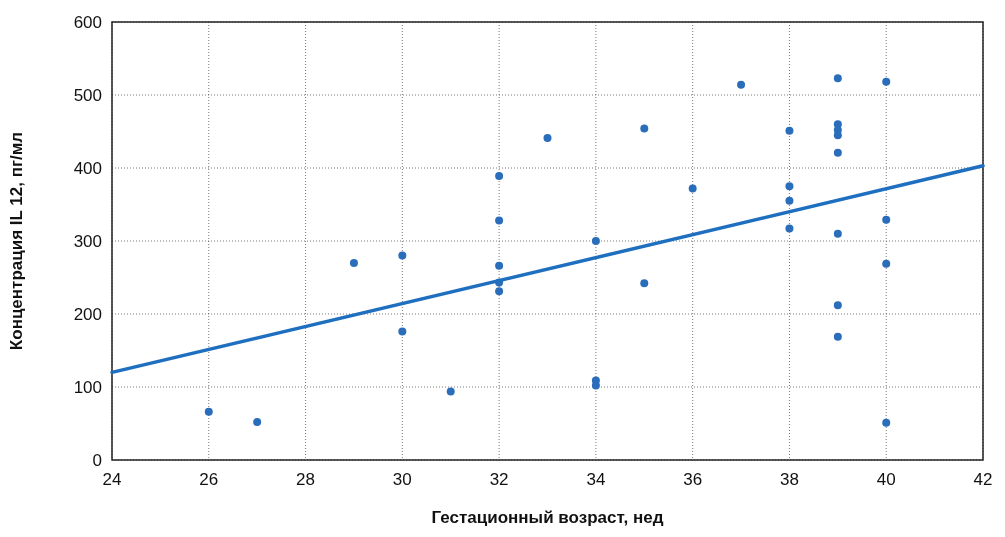  What do you see at coordinates (547, 517) in the screenshot?
I see `x-axis-title: Гестационный возраст, нед` at bounding box center [547, 517].